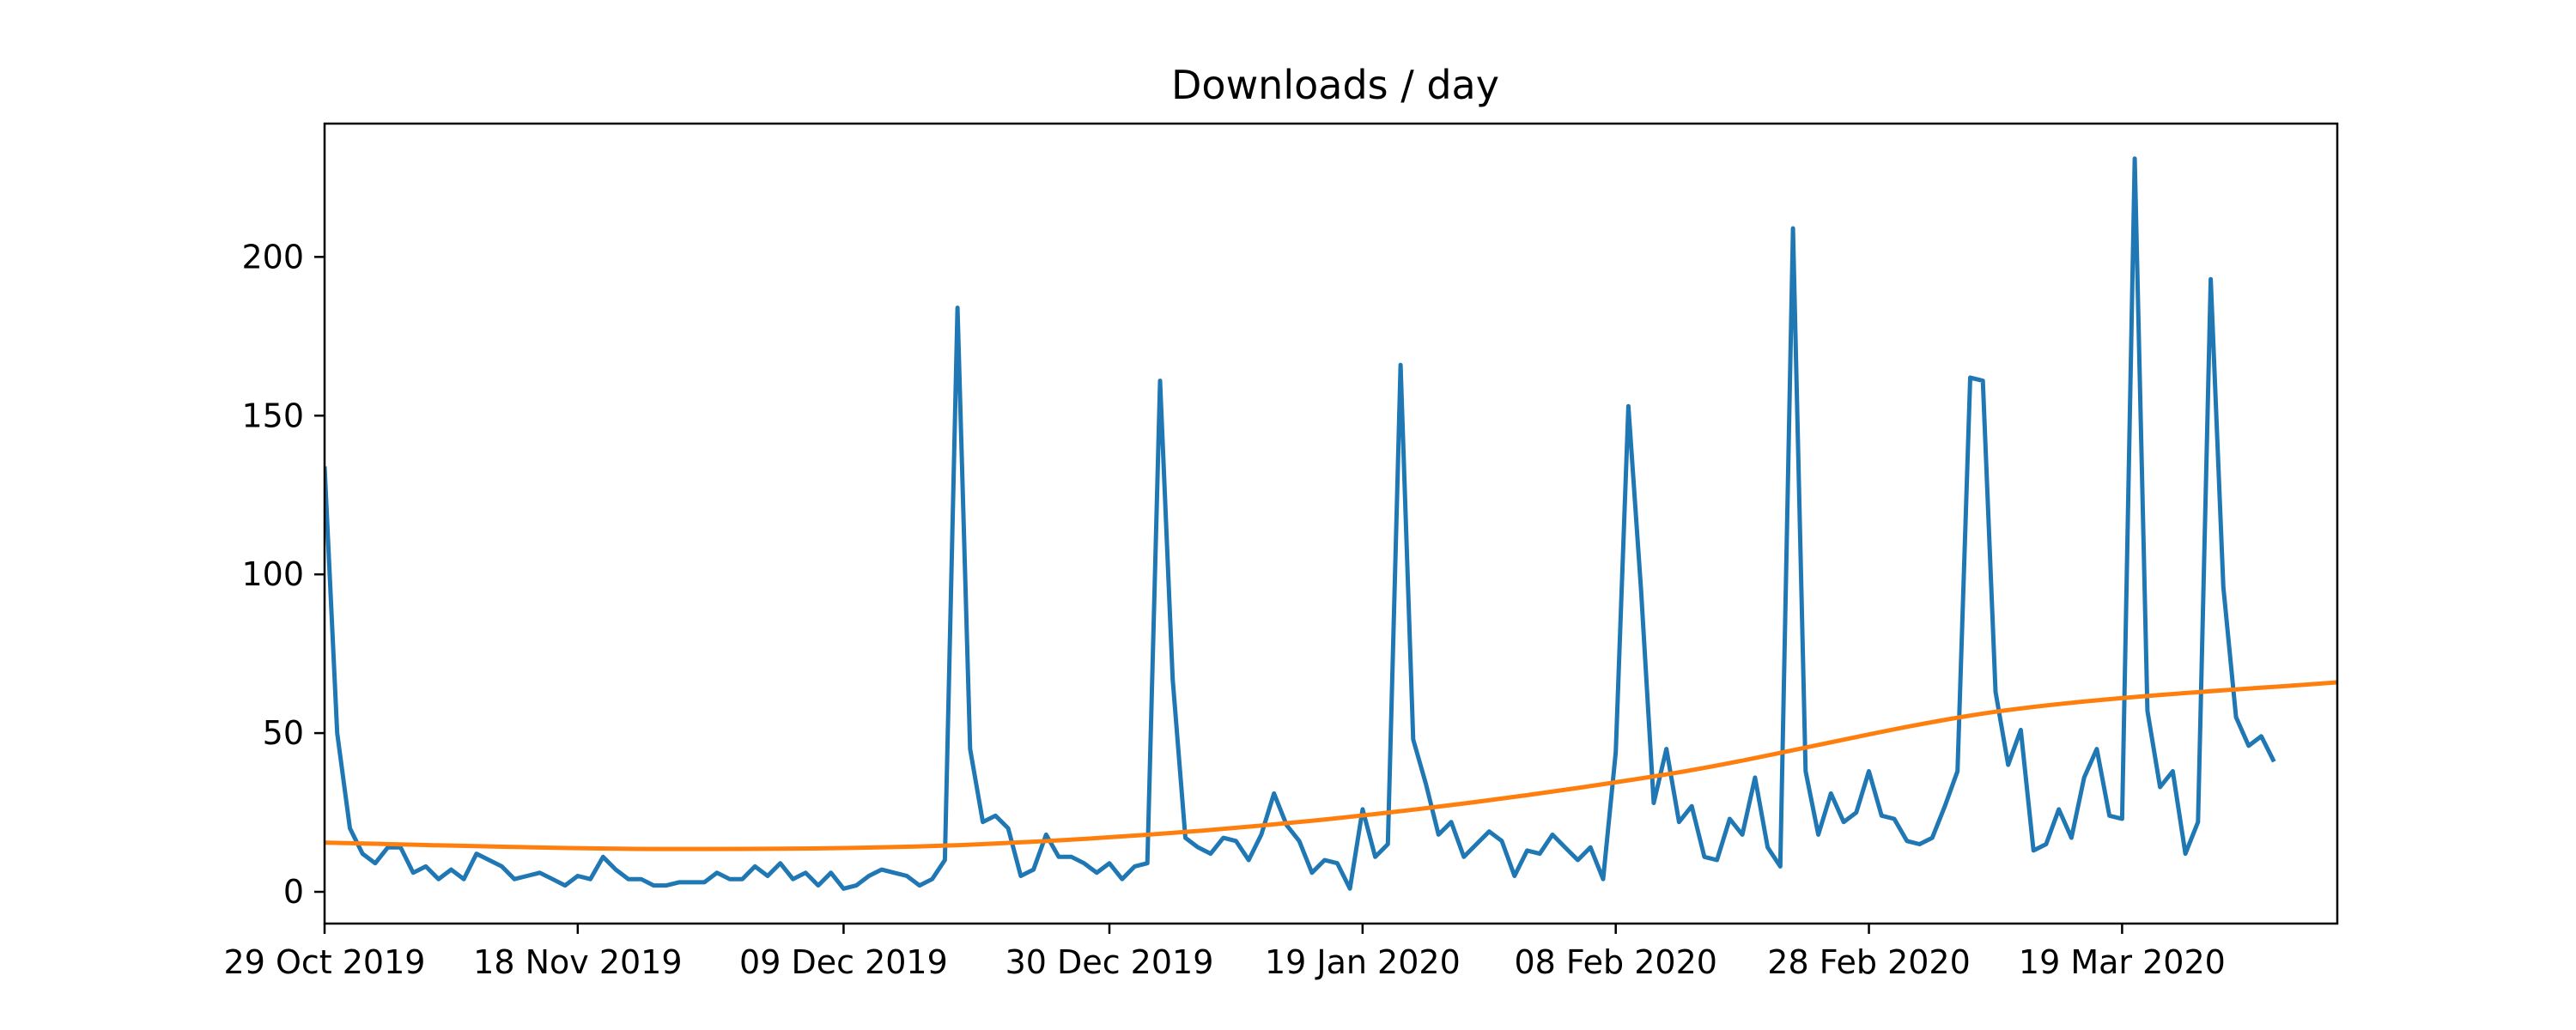  I want to click on x-tick-label: 29 Oct 2019, so click(325, 962).